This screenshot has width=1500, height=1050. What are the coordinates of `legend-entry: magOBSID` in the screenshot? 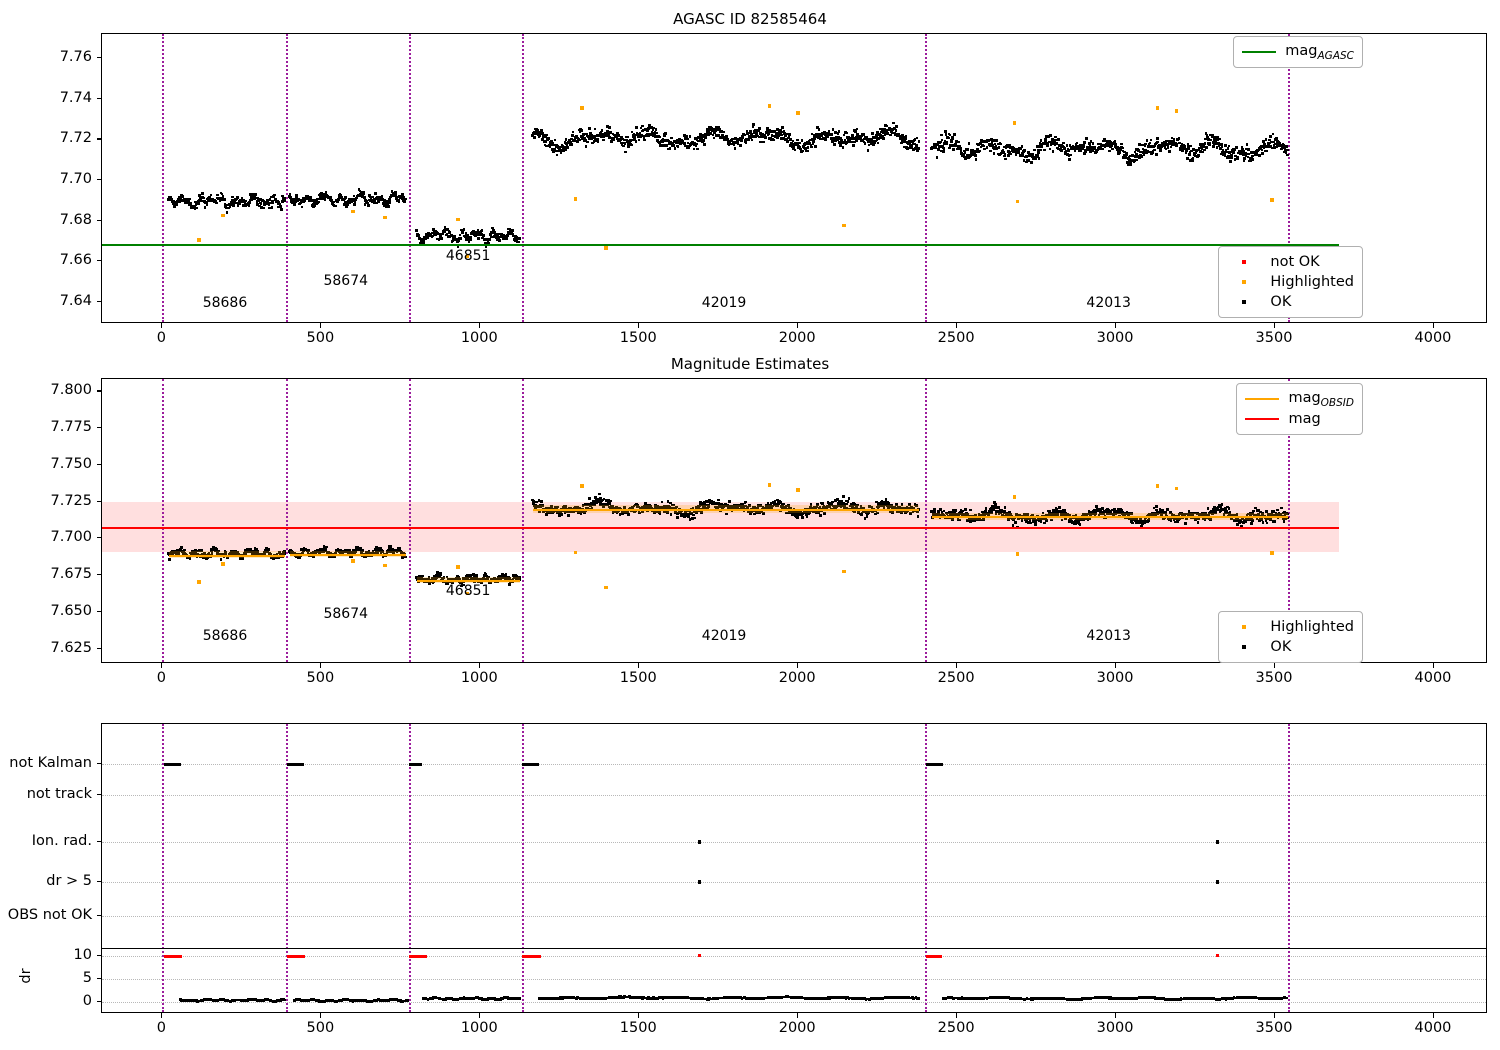 It's located at (1299, 399).